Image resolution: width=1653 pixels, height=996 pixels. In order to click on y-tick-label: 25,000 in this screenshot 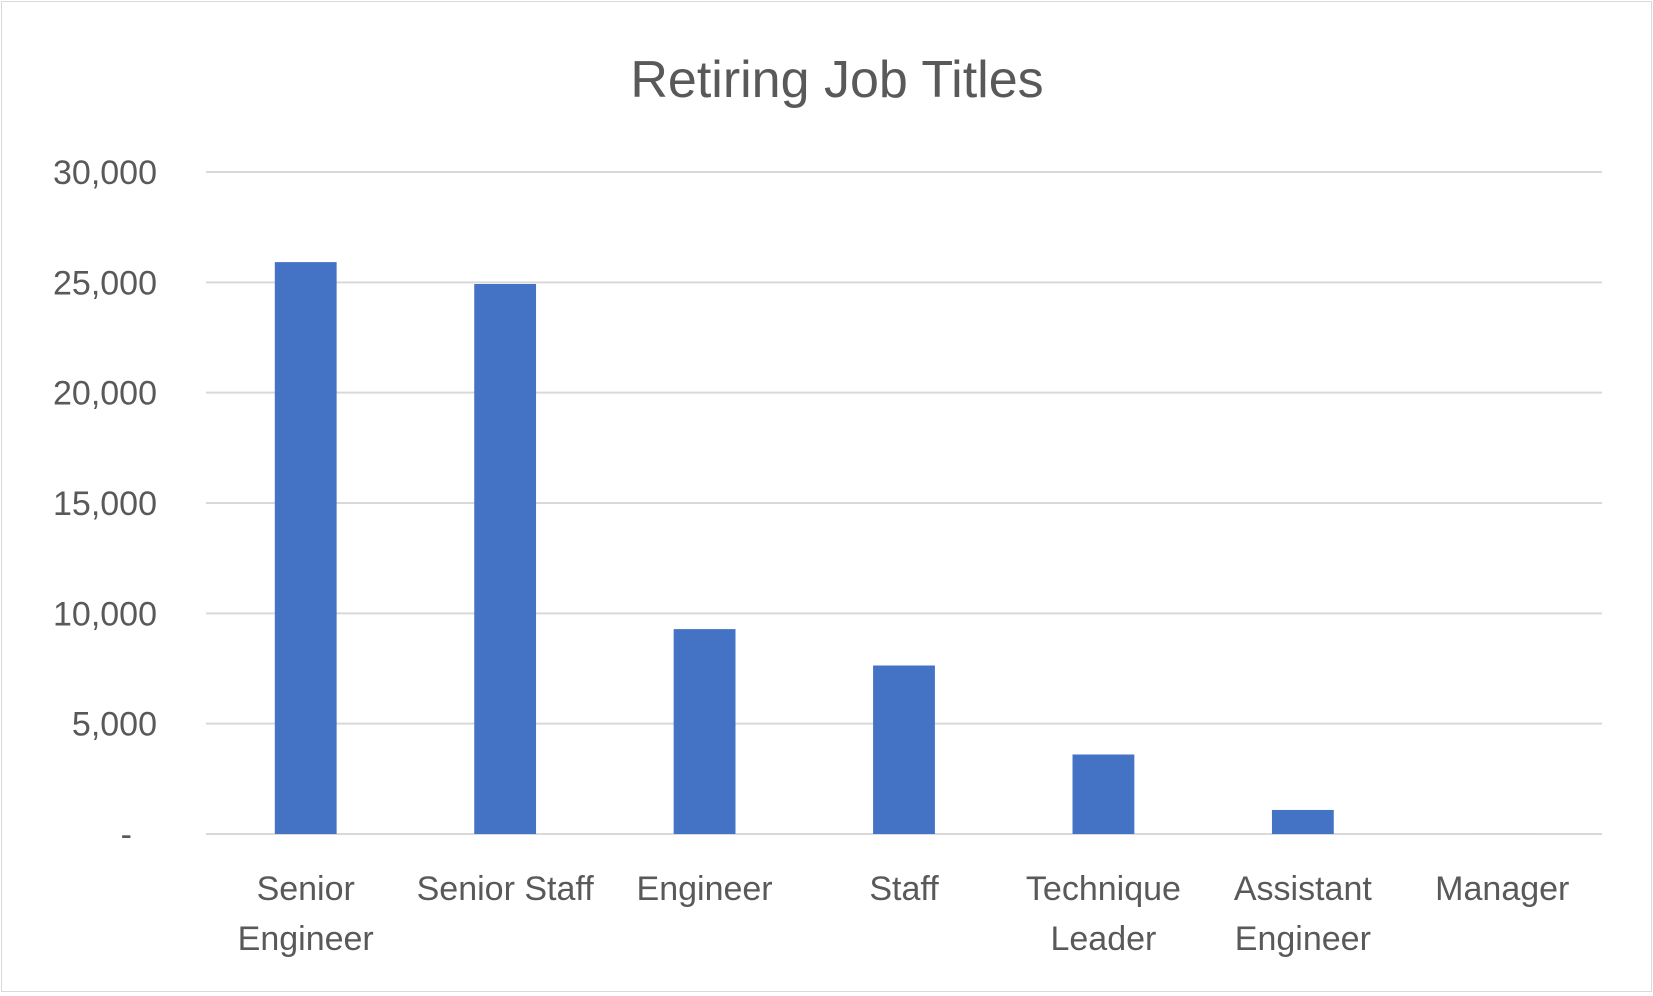, I will do `click(105, 283)`.